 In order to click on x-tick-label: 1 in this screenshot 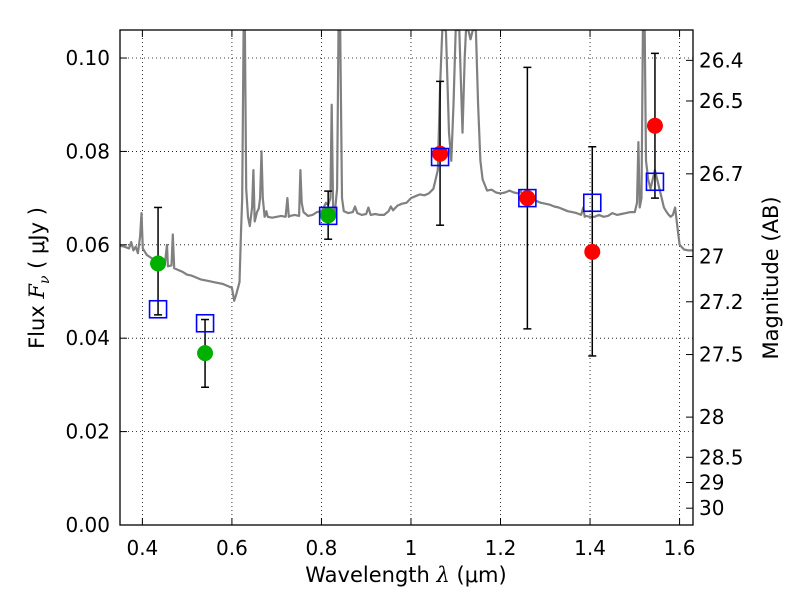, I will do `click(411, 548)`.